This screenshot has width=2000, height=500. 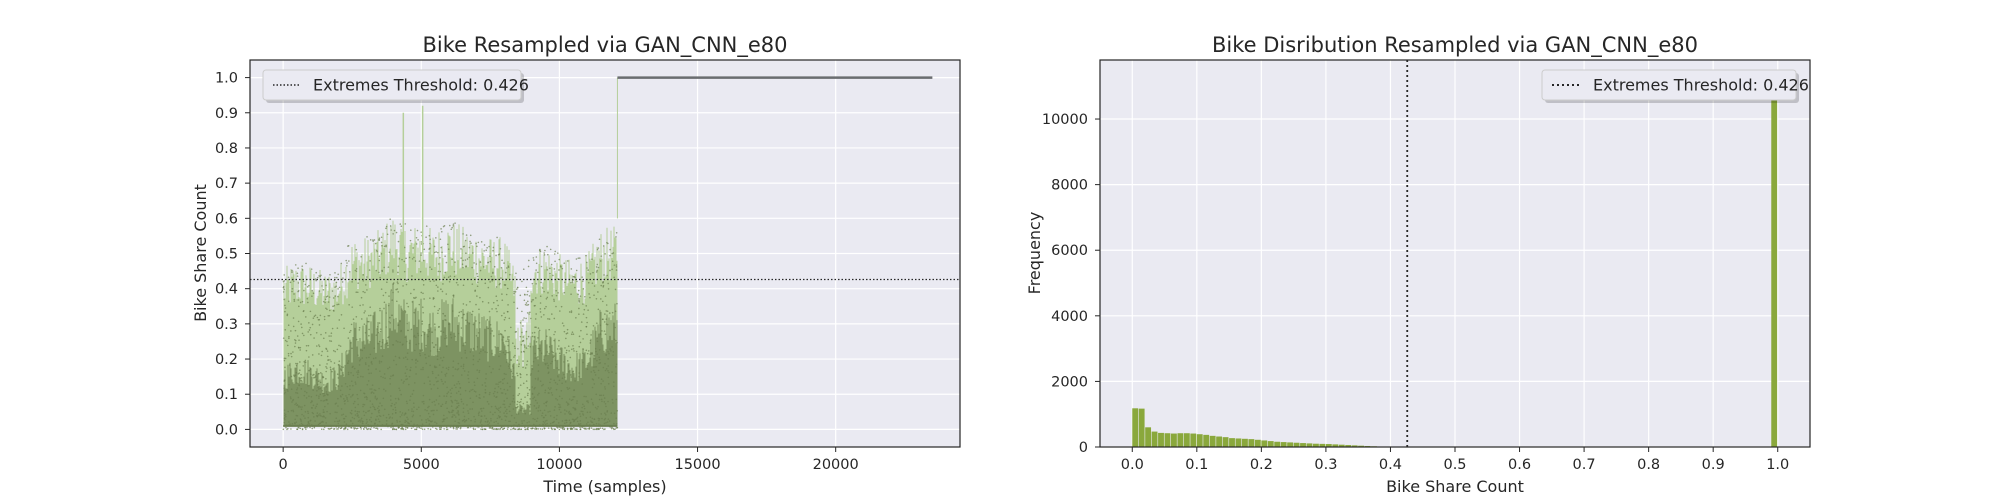 I want to click on histogram-bar, so click(x=1180, y=440).